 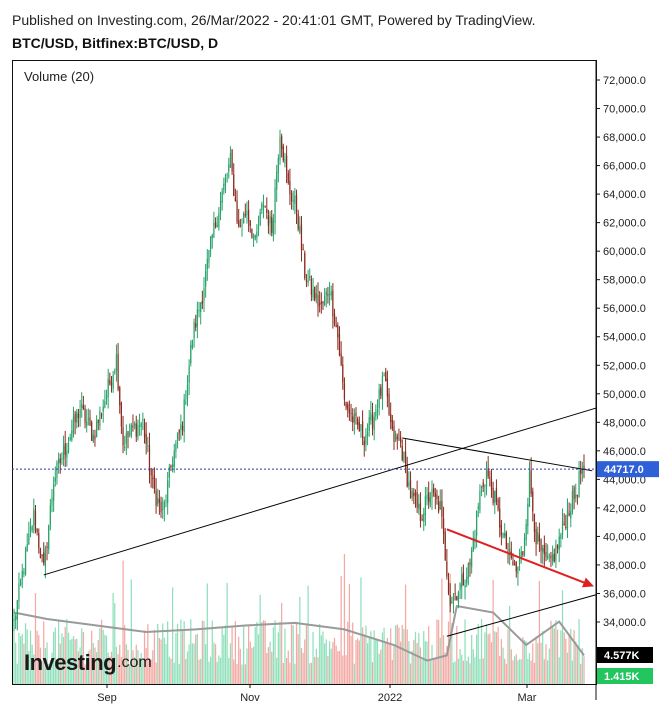 What do you see at coordinates (390, 698) in the screenshot?
I see `x-tick-label: 2022` at bounding box center [390, 698].